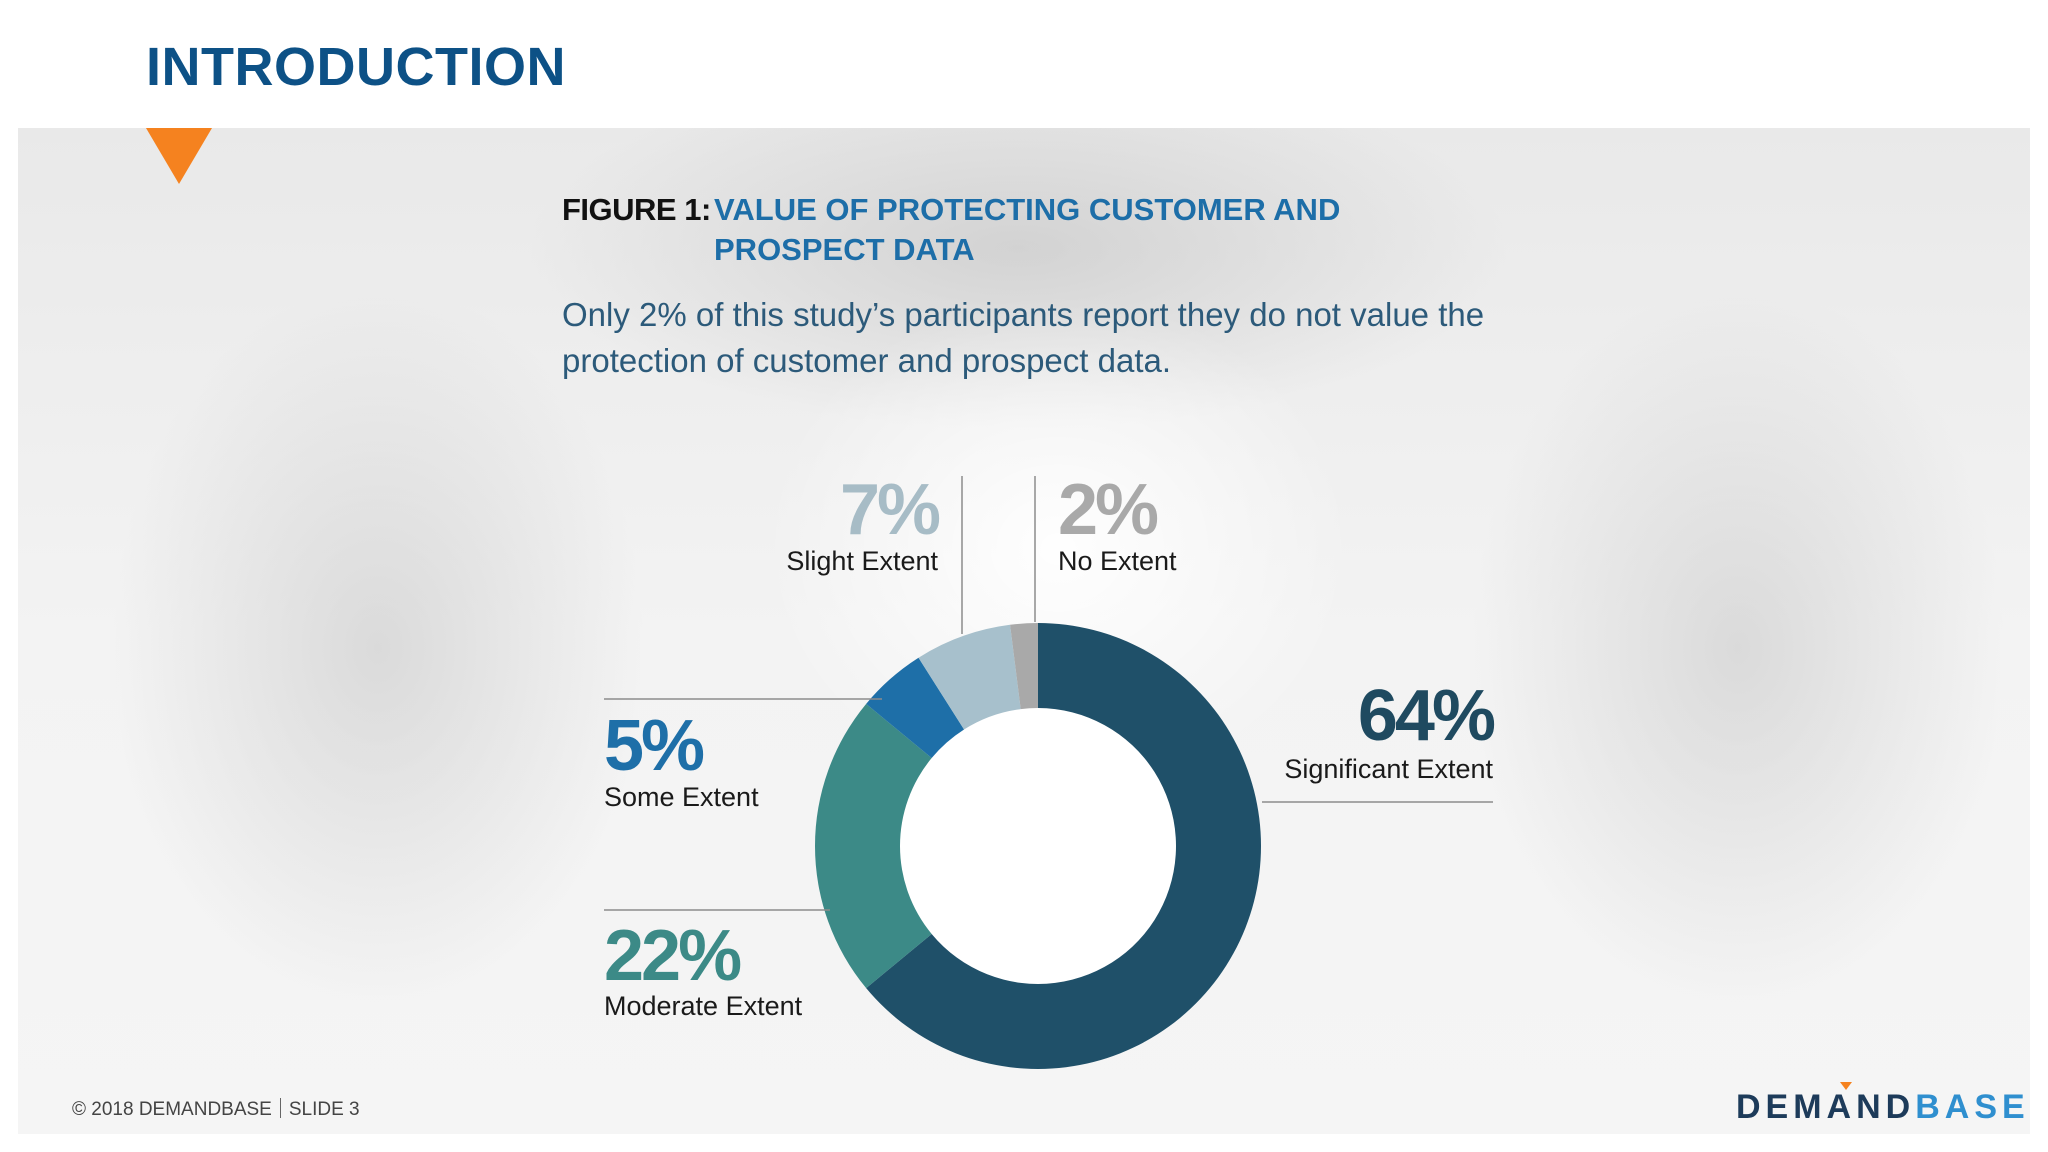  I want to click on donut-hole, so click(1038, 846).